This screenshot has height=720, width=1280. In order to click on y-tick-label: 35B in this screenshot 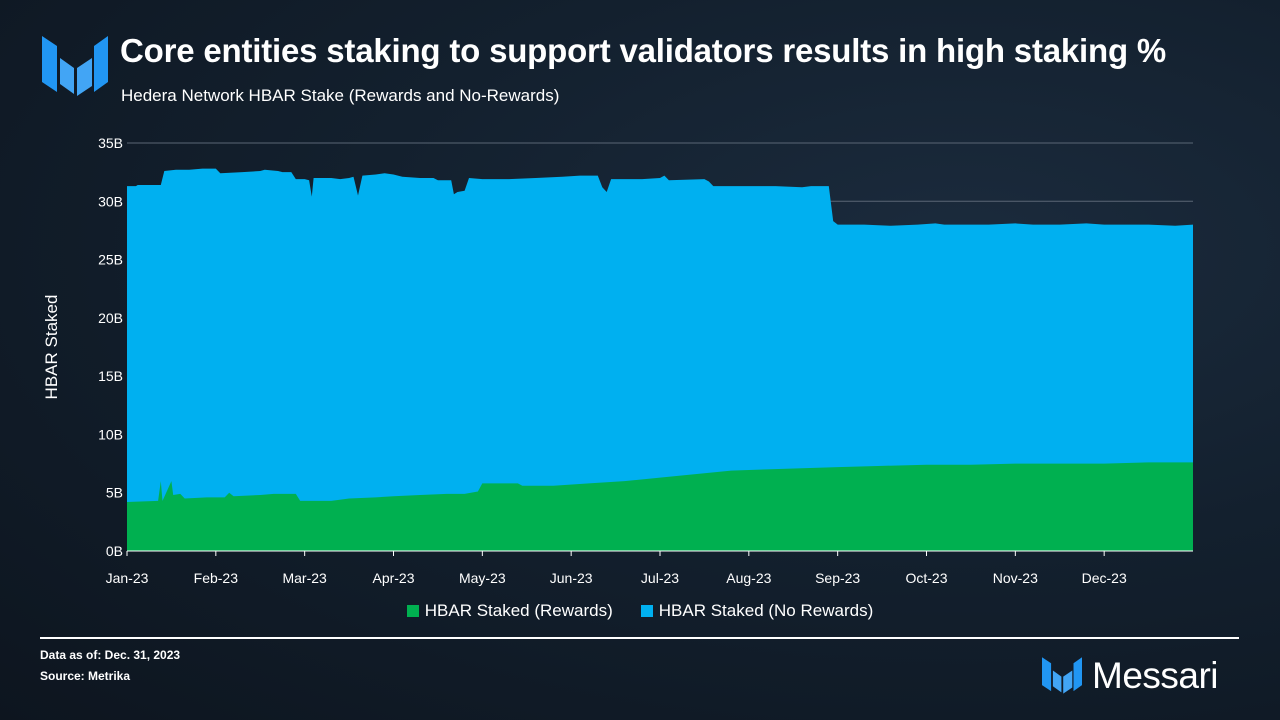, I will do `click(110, 143)`.